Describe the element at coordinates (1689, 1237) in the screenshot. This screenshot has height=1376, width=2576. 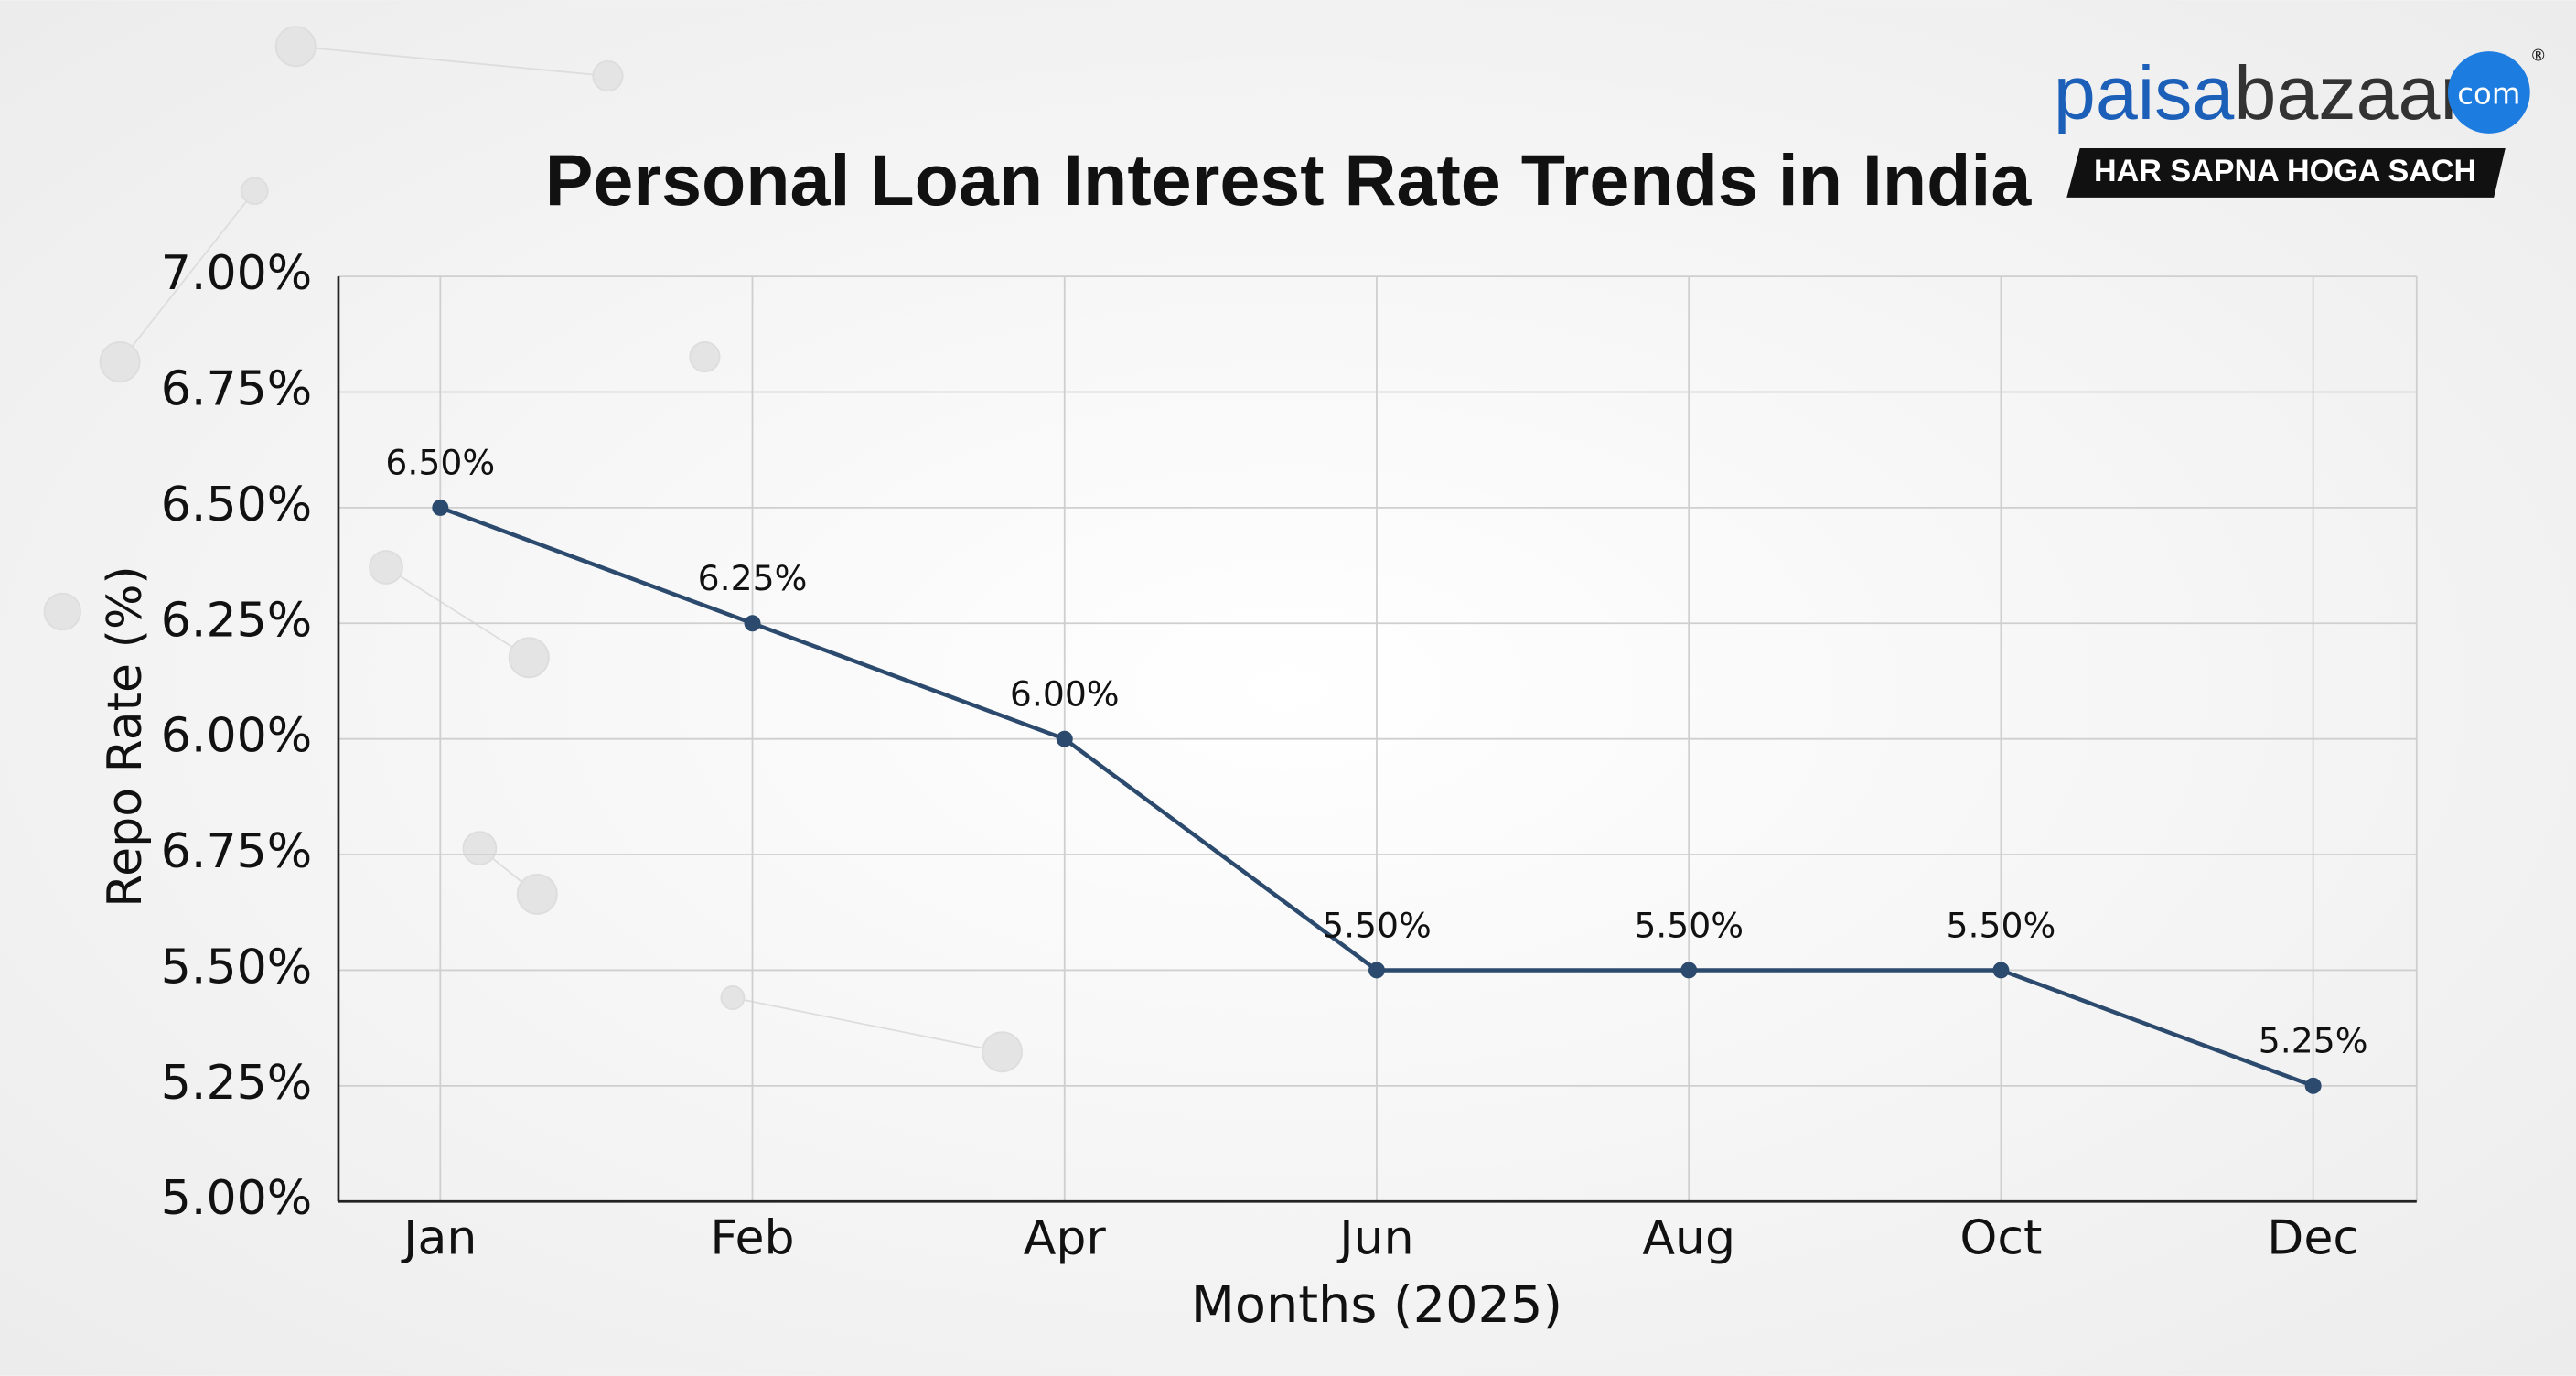
I see `x-tick-label: Aug` at that location.